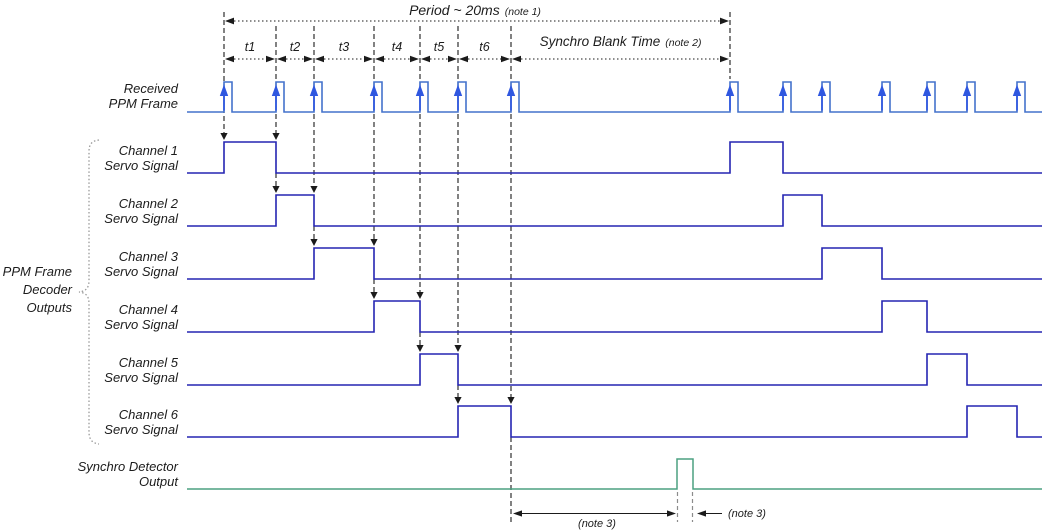 This screenshot has height=531, width=1042. Describe the element at coordinates (475, 10) in the screenshot. I see `period-label: Period ~ 20ms (note 1)` at that location.